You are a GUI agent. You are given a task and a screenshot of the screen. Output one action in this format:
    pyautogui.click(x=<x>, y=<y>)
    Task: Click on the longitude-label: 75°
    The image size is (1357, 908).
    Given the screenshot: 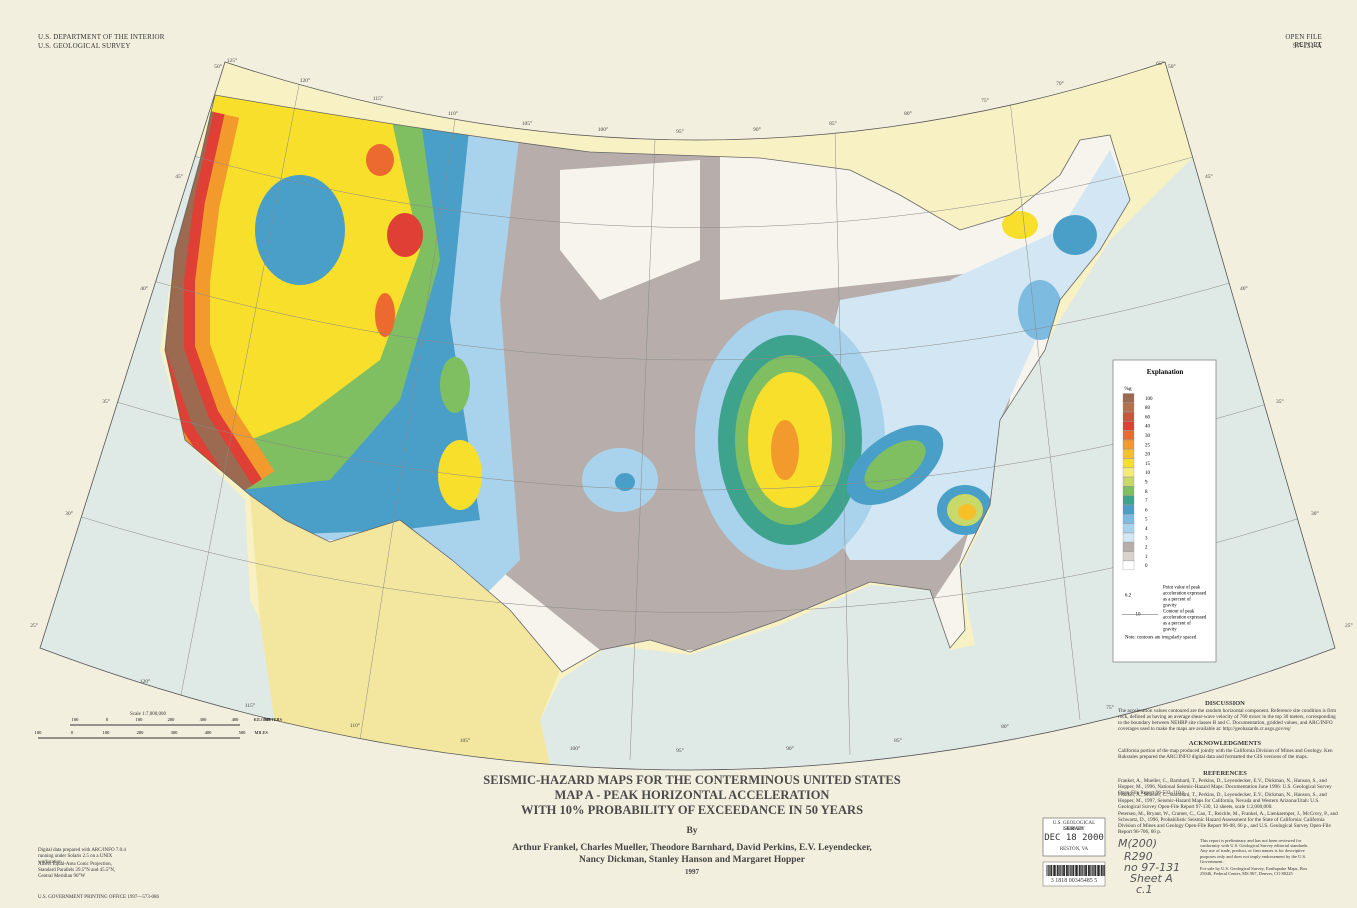 What is the action you would take?
    pyautogui.click(x=1110, y=707)
    